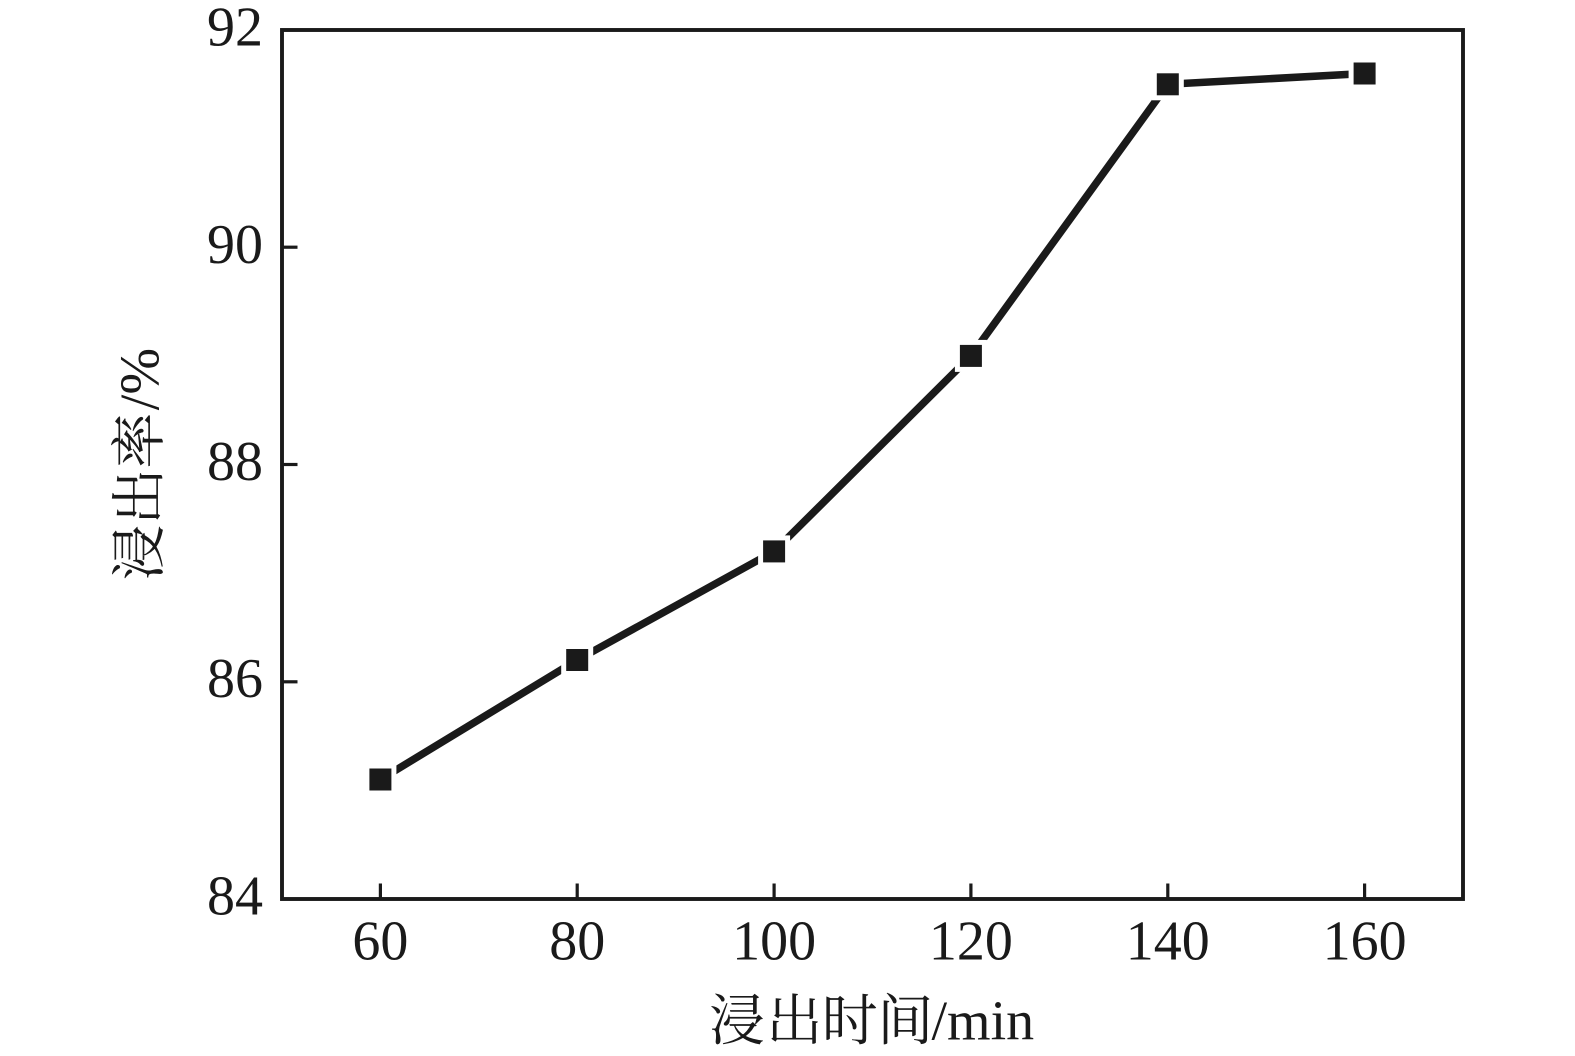  I want to click on svg-text: 100, so click(774, 942).